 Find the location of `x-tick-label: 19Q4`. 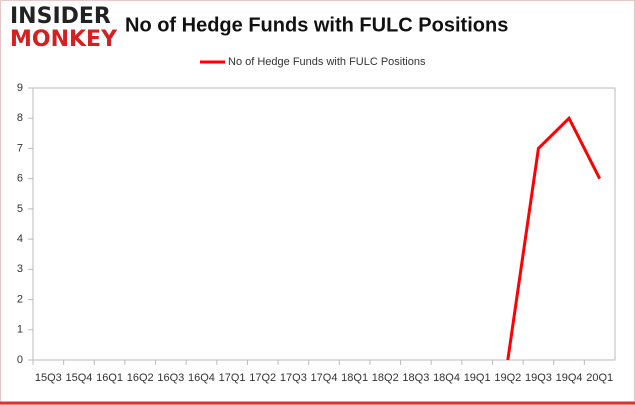

x-tick-label: 19Q4 is located at coordinates (569, 378).